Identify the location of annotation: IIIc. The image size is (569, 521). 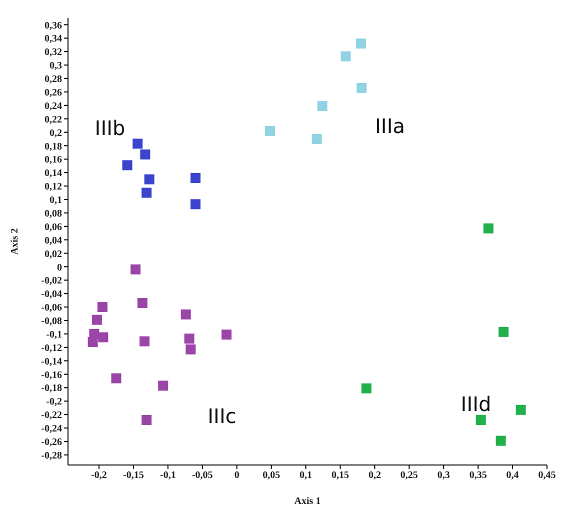
(222, 416).